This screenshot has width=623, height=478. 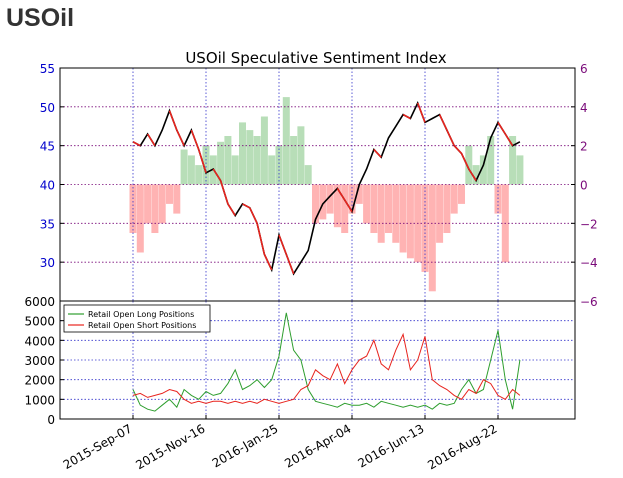 What do you see at coordinates (39, 361) in the screenshot?
I see `tick-label-left: 3000` at bounding box center [39, 361].